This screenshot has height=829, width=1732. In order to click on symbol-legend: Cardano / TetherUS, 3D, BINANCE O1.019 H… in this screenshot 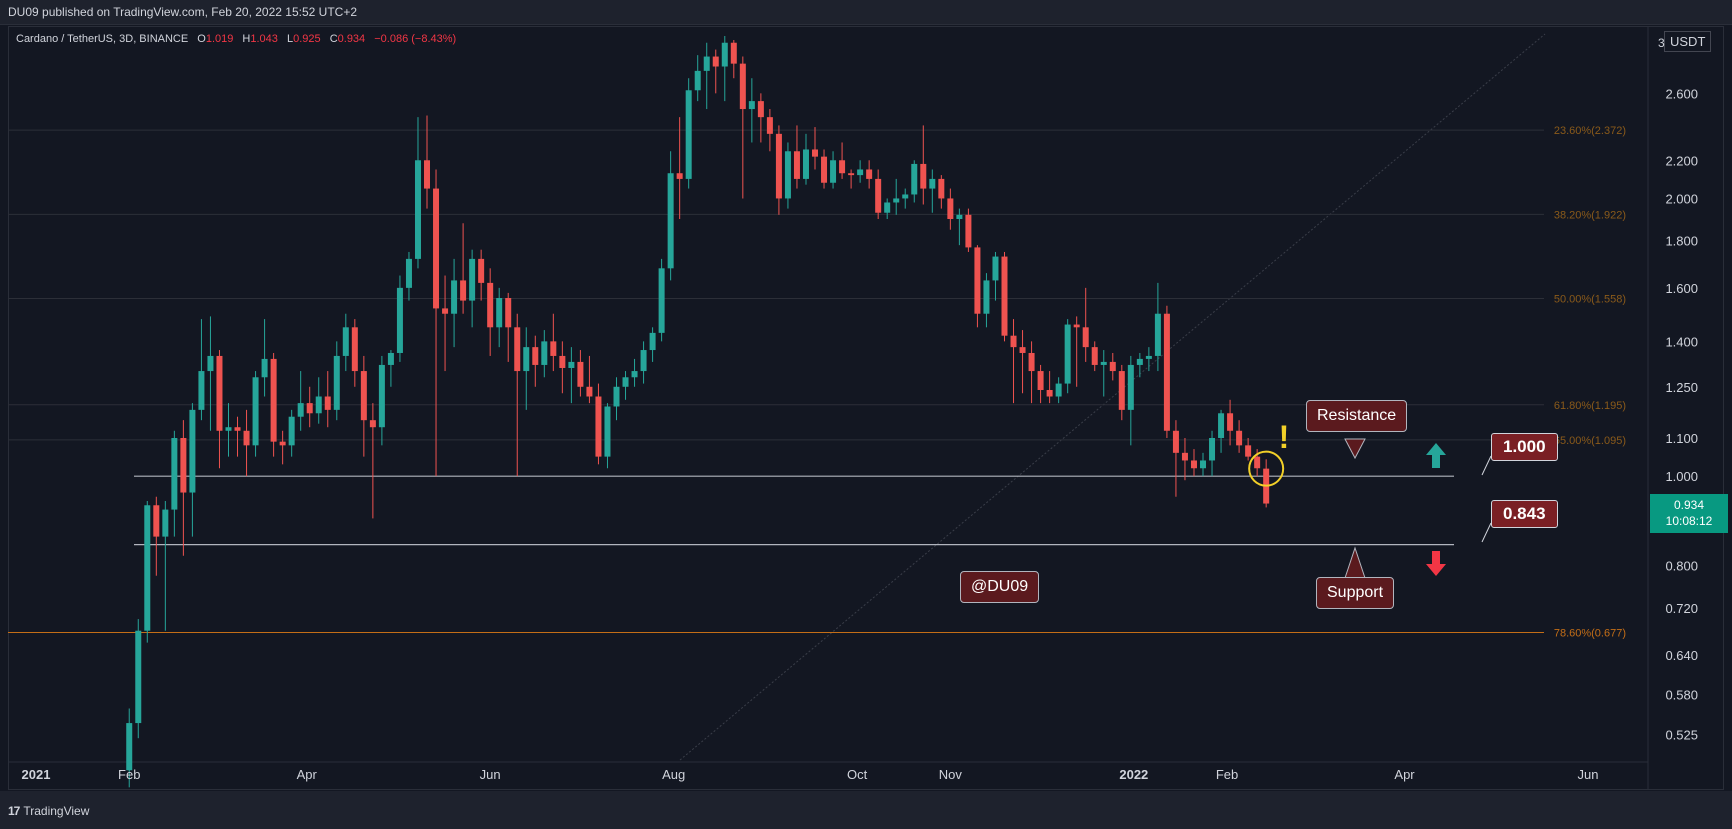, I will do `click(236, 39)`.